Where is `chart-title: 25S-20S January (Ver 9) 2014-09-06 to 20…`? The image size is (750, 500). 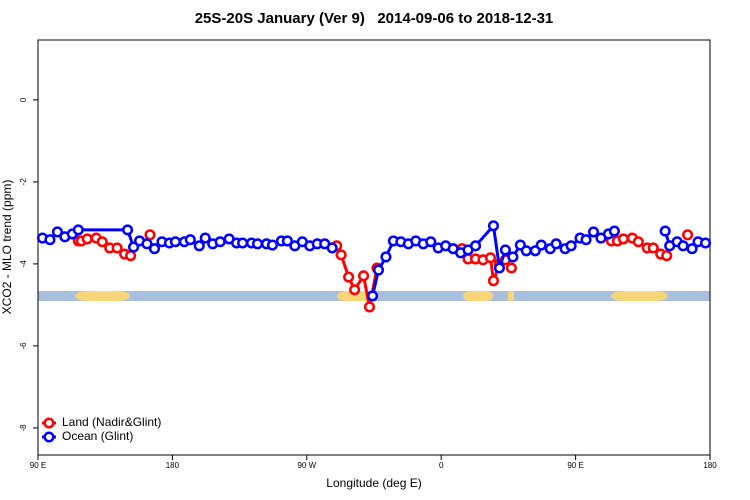 chart-title: 25S-20S January (Ver 9) 2014-09-06 to 20… is located at coordinates (374, 18).